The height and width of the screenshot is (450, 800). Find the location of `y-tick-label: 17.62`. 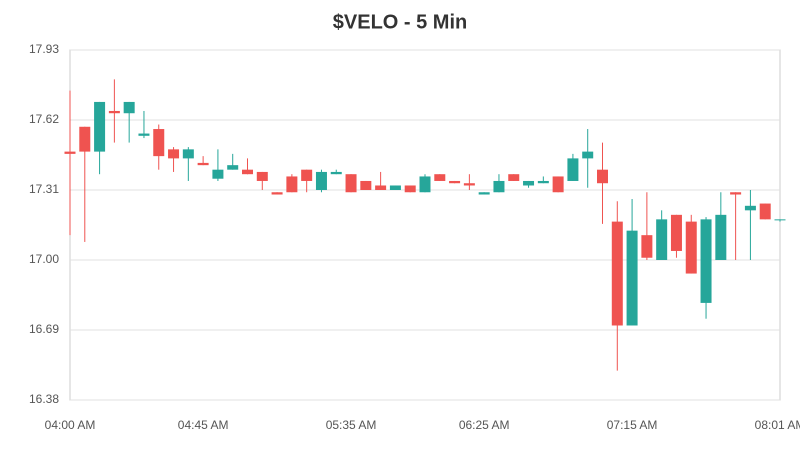

y-tick-label: 17.62 is located at coordinates (44, 119).